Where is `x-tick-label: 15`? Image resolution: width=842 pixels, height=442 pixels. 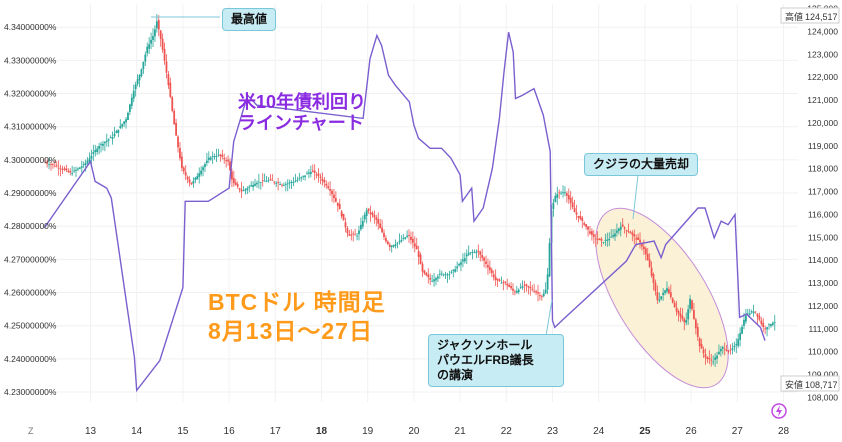 x-tick-label: 15 is located at coordinates (183, 431).